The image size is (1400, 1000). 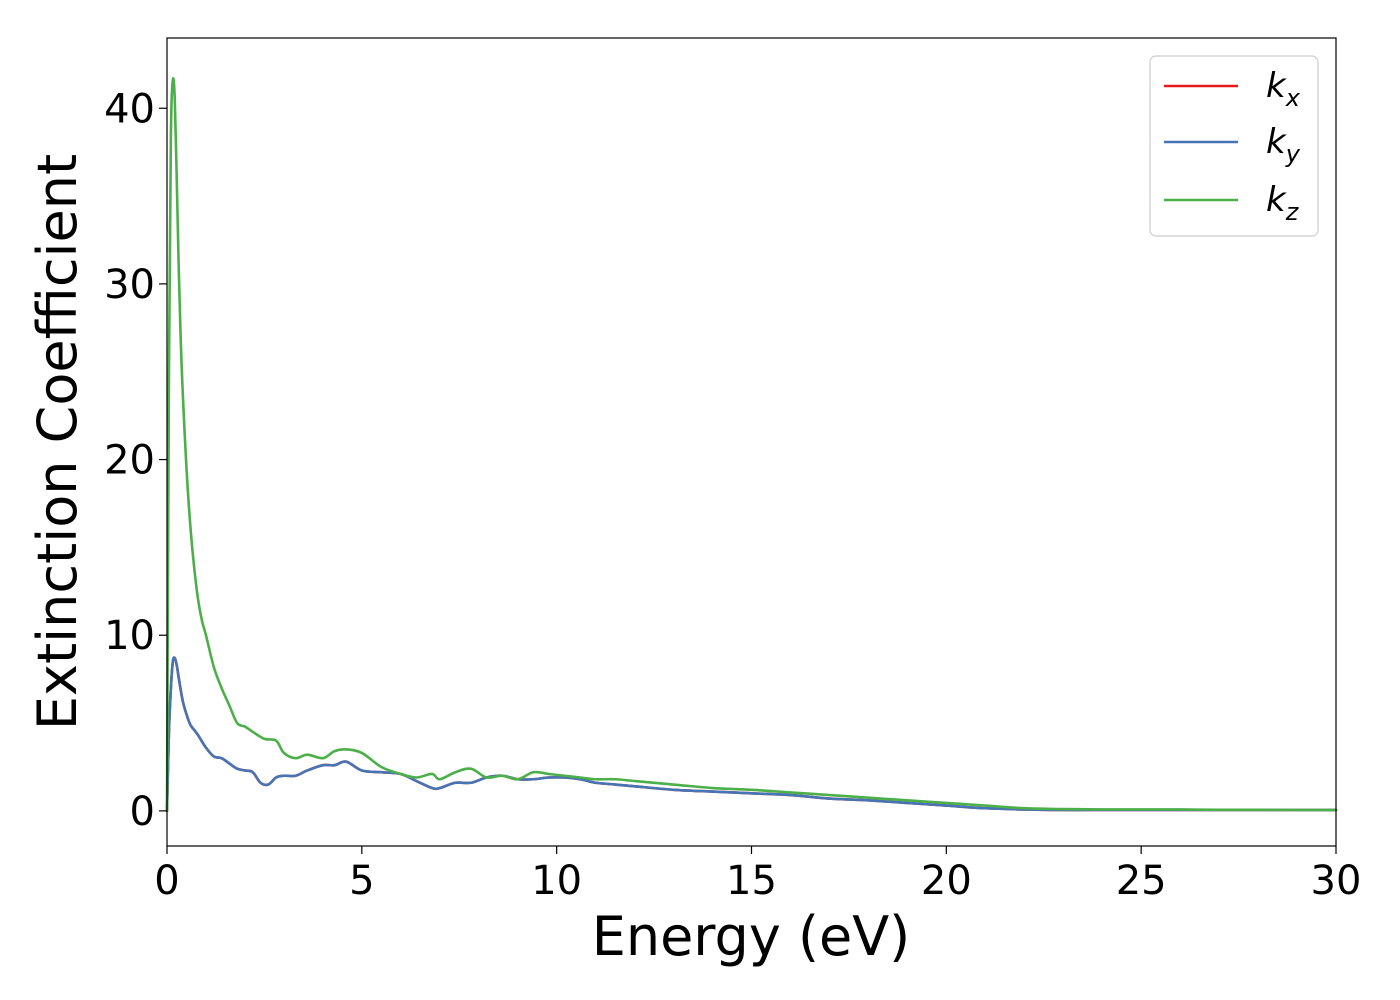 I want to click on x-tick-label: 0, so click(x=166, y=881).